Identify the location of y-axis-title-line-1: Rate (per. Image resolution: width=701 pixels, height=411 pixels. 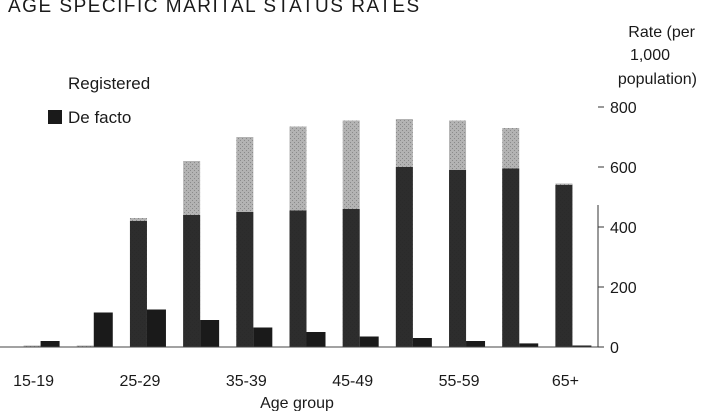
(661, 32).